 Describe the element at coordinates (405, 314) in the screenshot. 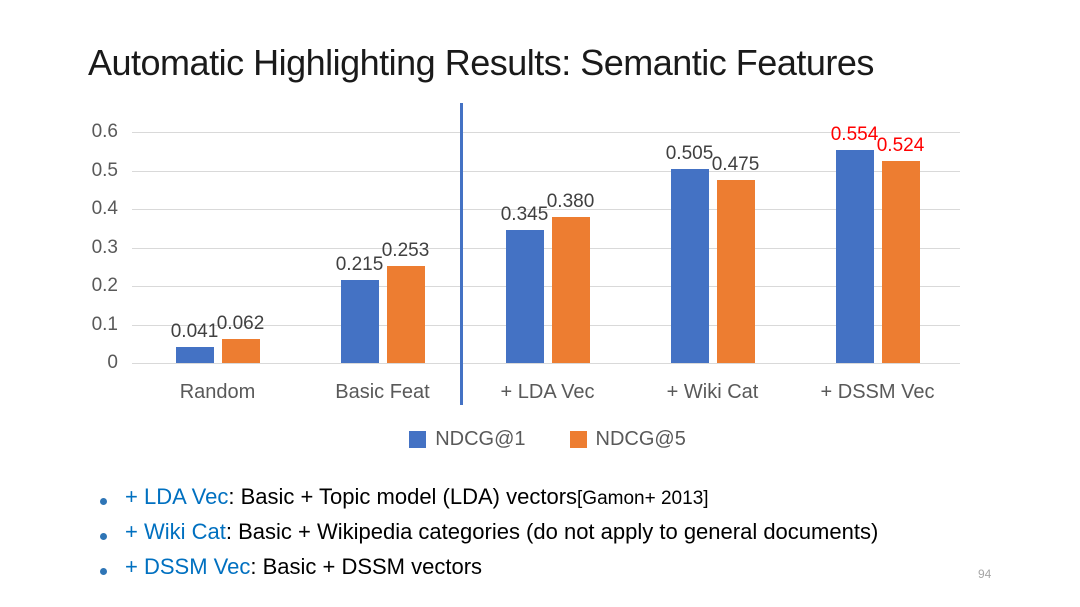

I see `bar-NDCG@5-Basic Feat` at that location.